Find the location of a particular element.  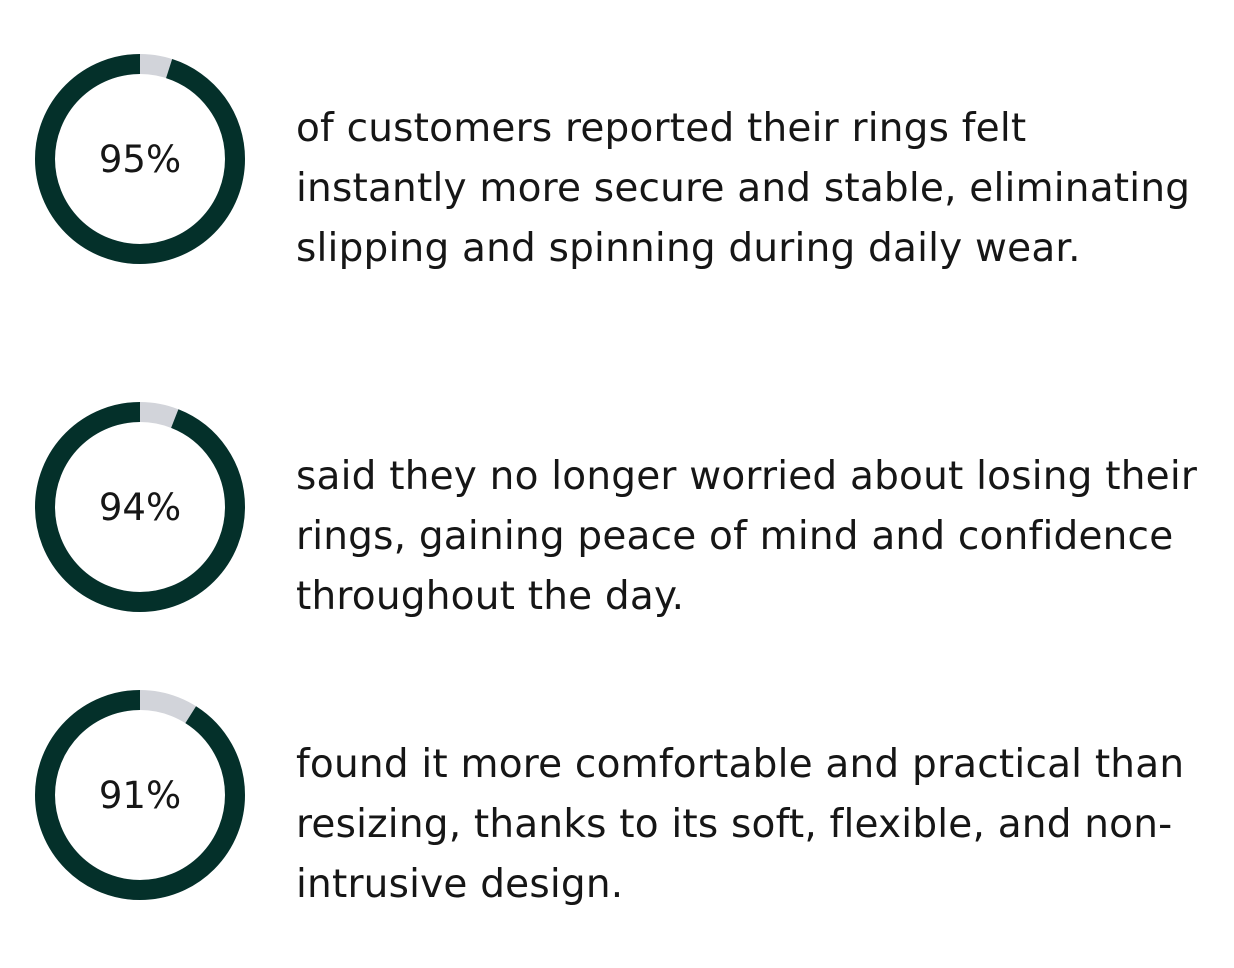

progress-ring: 94% is located at coordinates (140, 507).